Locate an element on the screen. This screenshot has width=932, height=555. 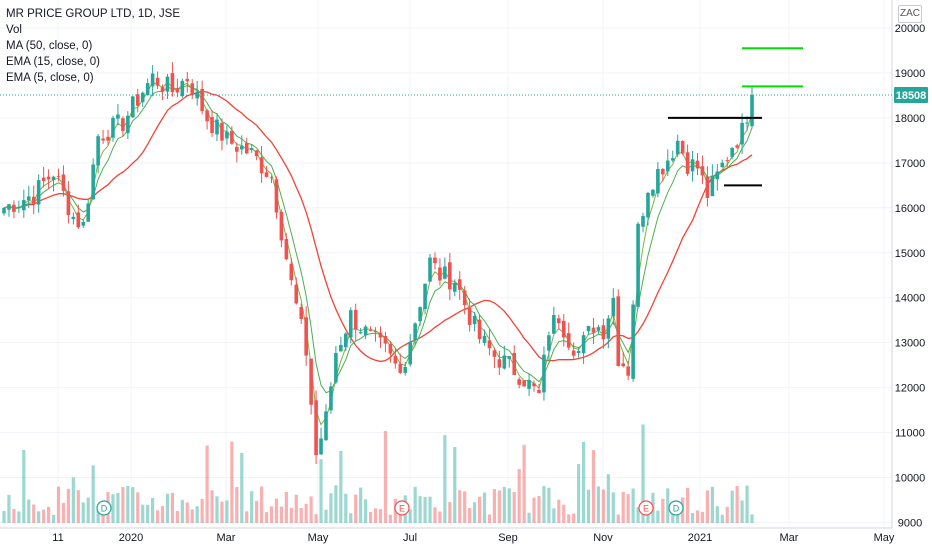
marker-label: E is located at coordinates (402, 509).